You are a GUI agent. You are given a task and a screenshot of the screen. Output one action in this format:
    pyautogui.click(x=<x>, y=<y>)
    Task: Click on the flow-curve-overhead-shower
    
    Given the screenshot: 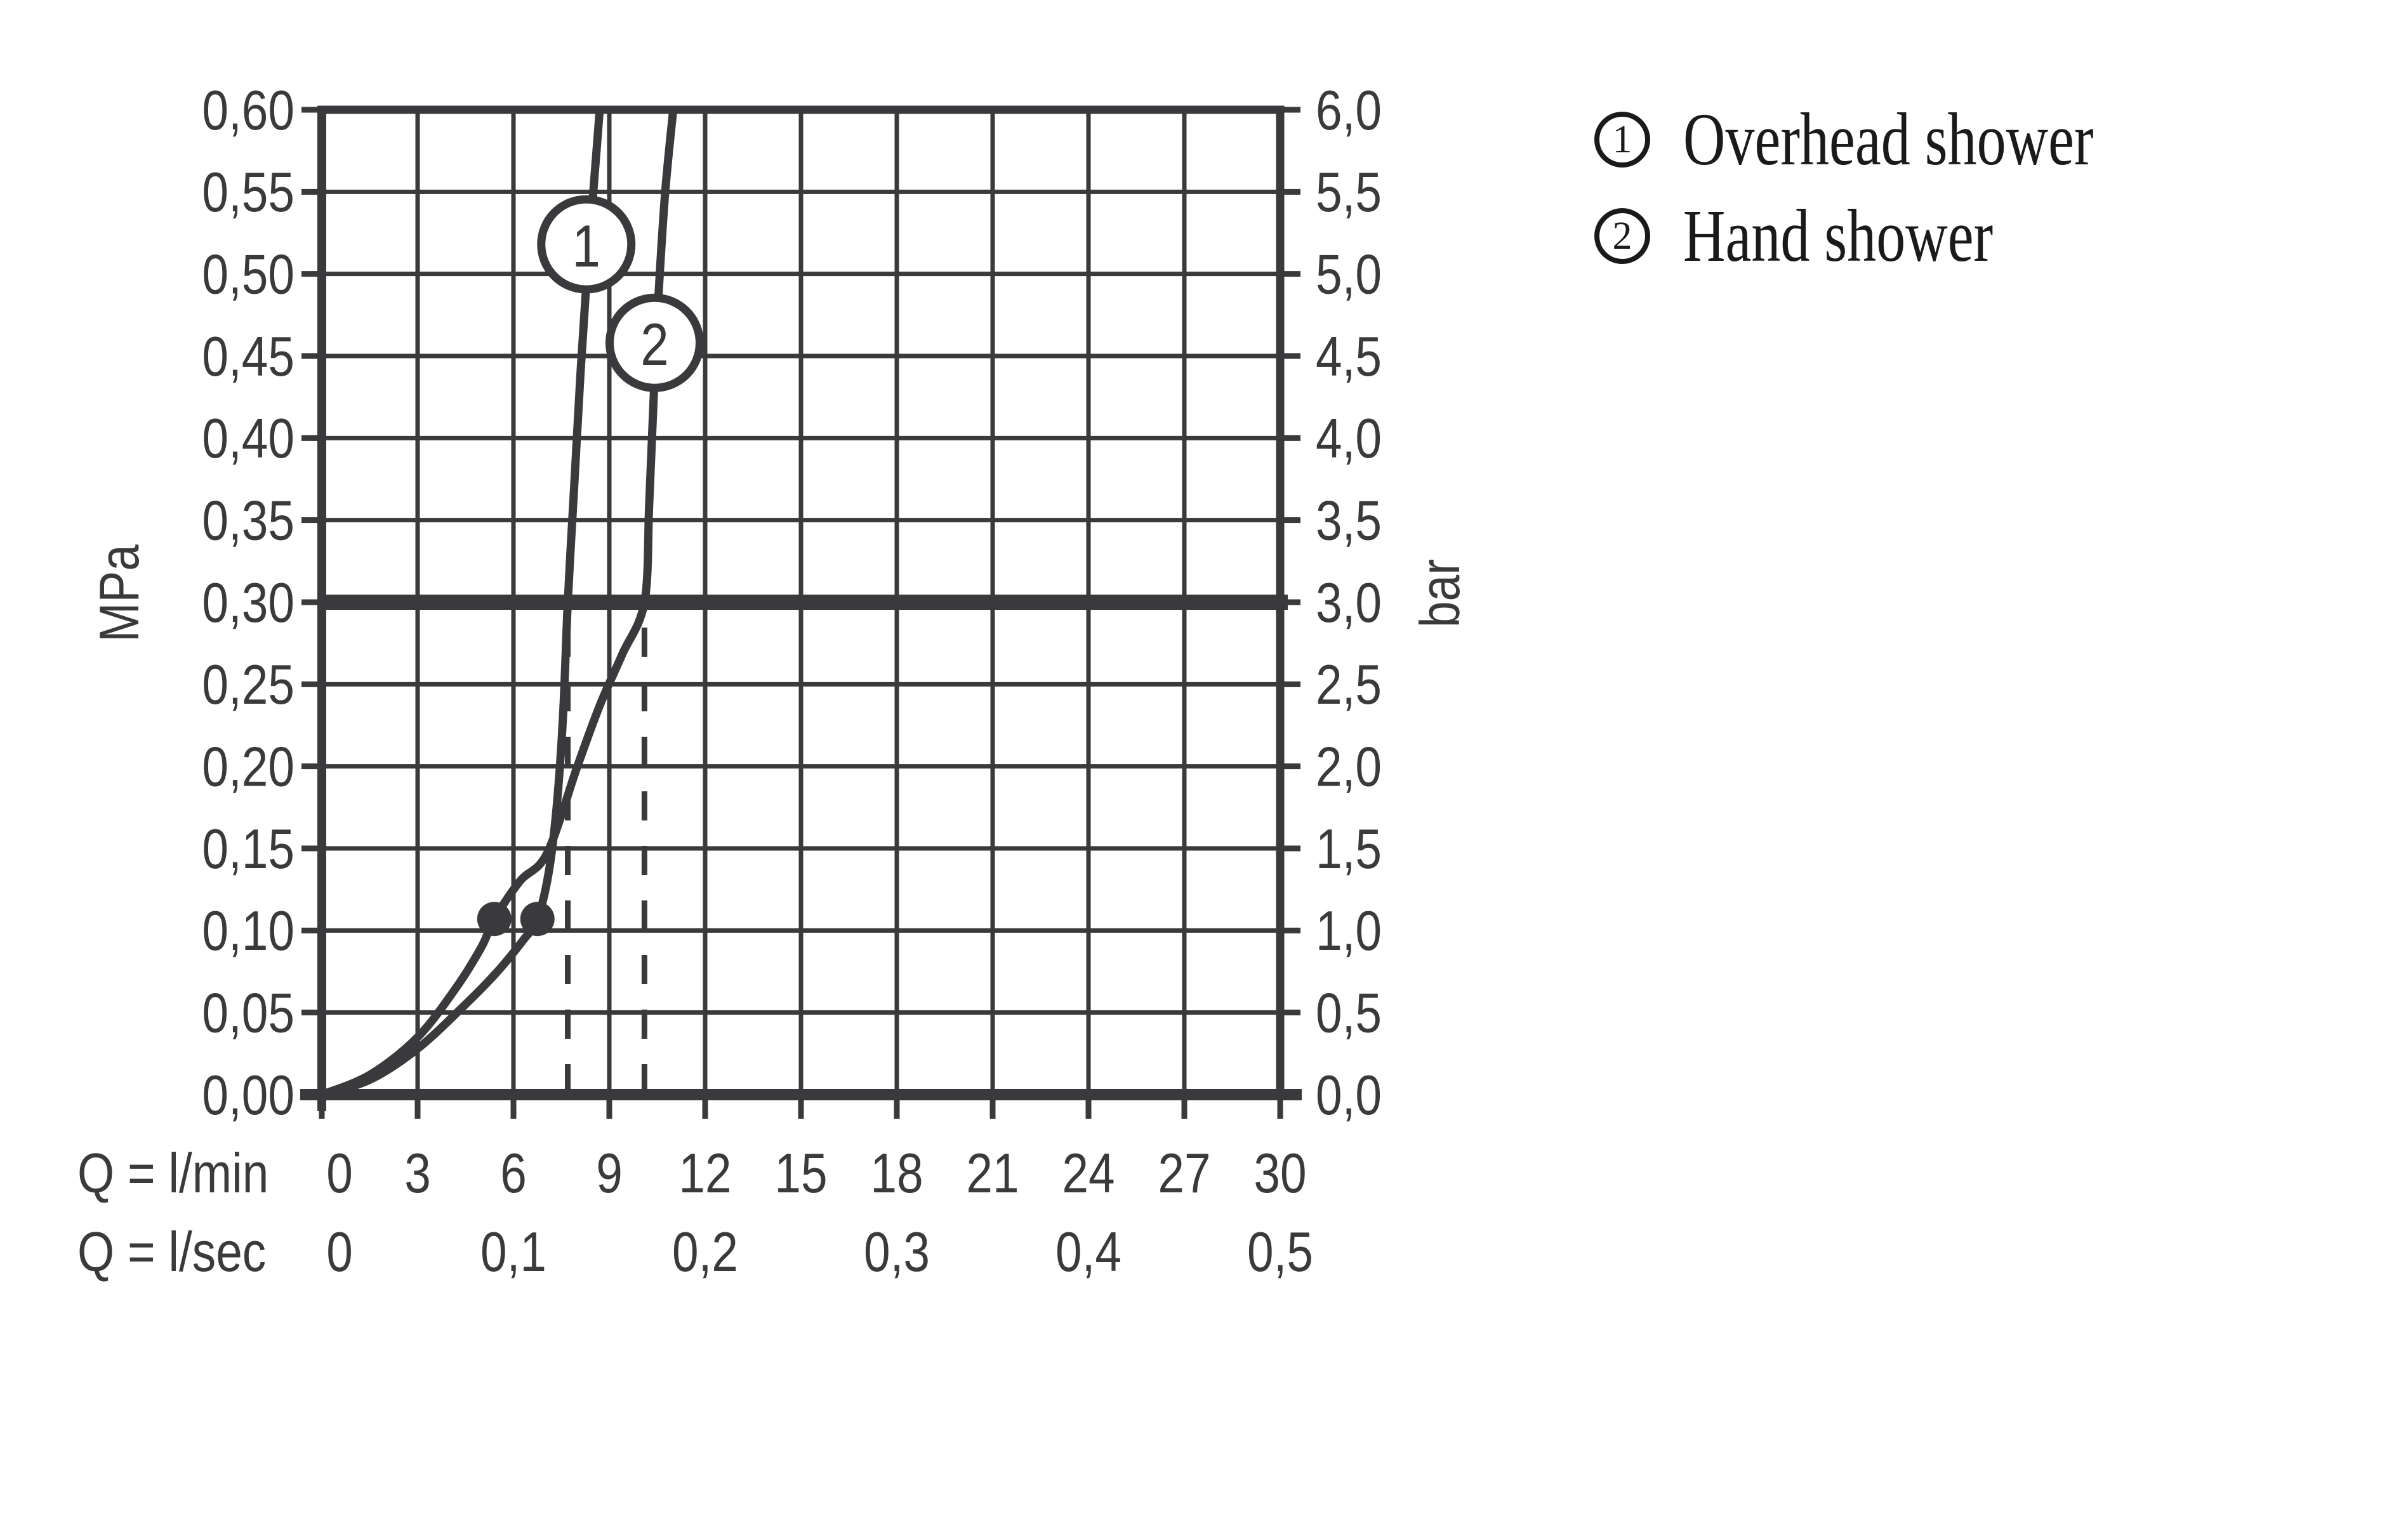 What is the action you would take?
    pyautogui.click(x=460, y=602)
    